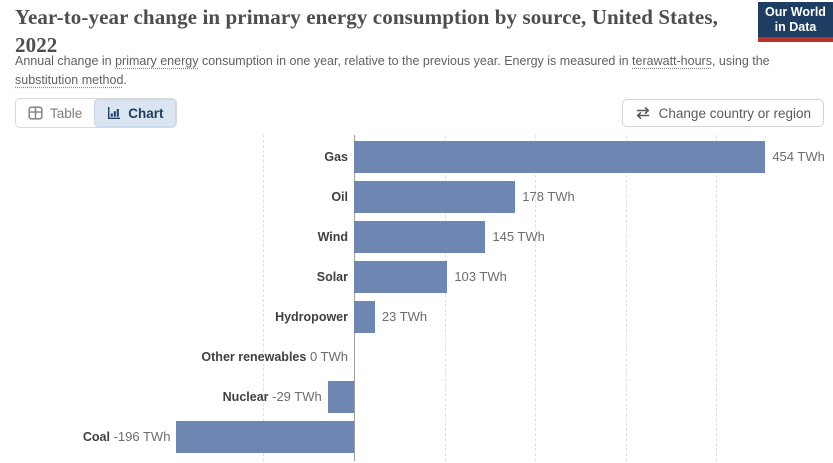 The height and width of the screenshot is (463, 833). I want to click on category-label-nuclear: Nuclear -29 TWh, so click(272, 396).